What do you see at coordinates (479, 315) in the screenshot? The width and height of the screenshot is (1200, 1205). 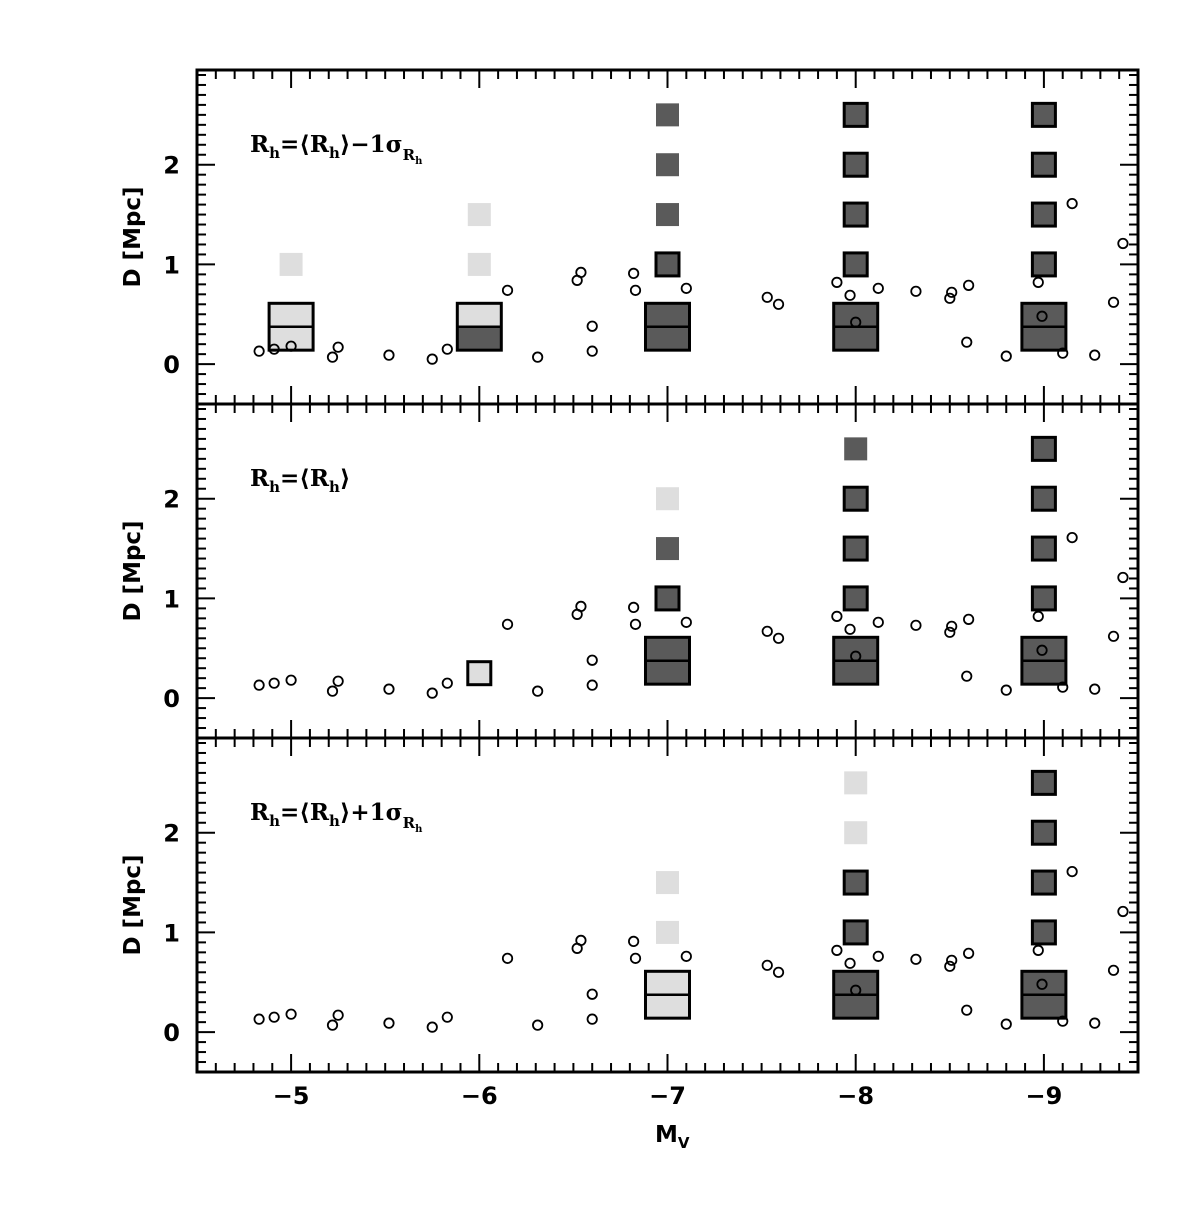 I see `model-box-upper` at bounding box center [479, 315].